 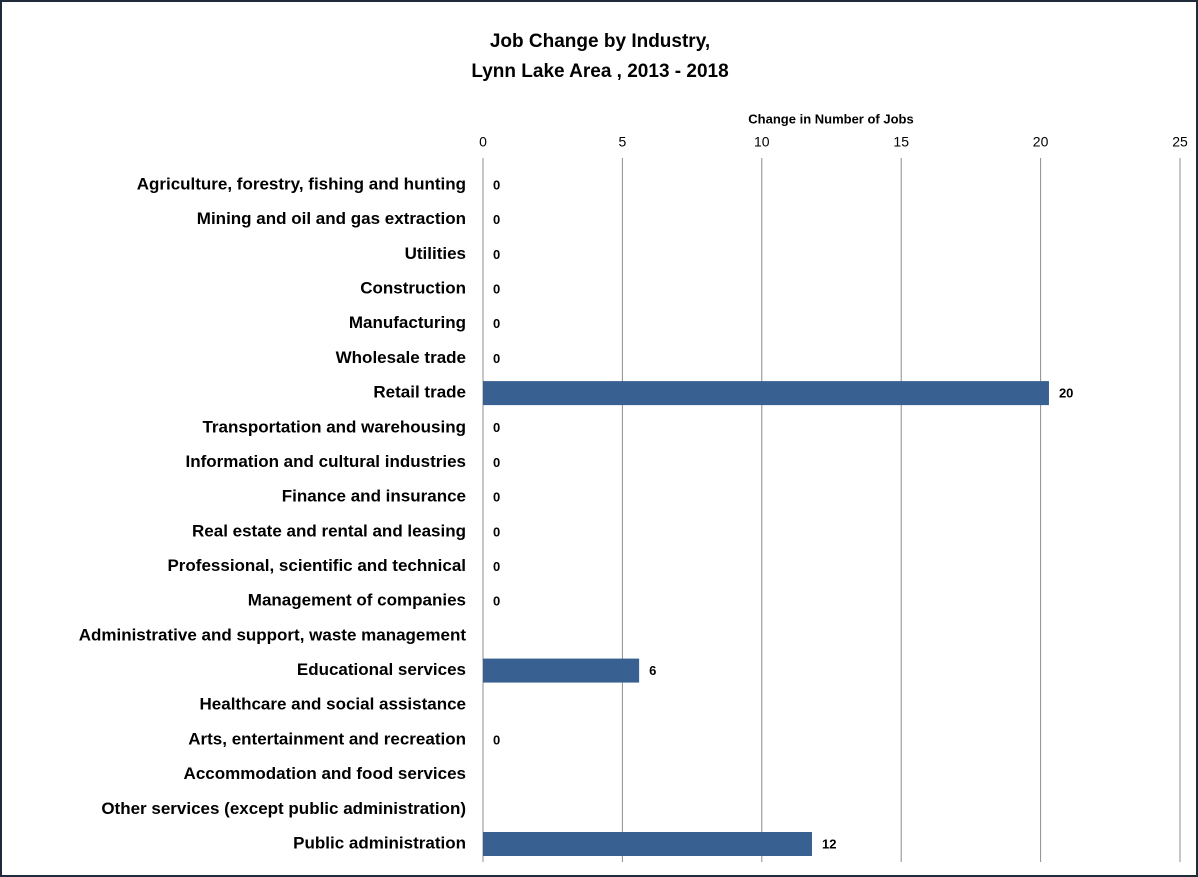 What do you see at coordinates (407, 322) in the screenshot?
I see `y-tick-label: Manufacturing` at bounding box center [407, 322].